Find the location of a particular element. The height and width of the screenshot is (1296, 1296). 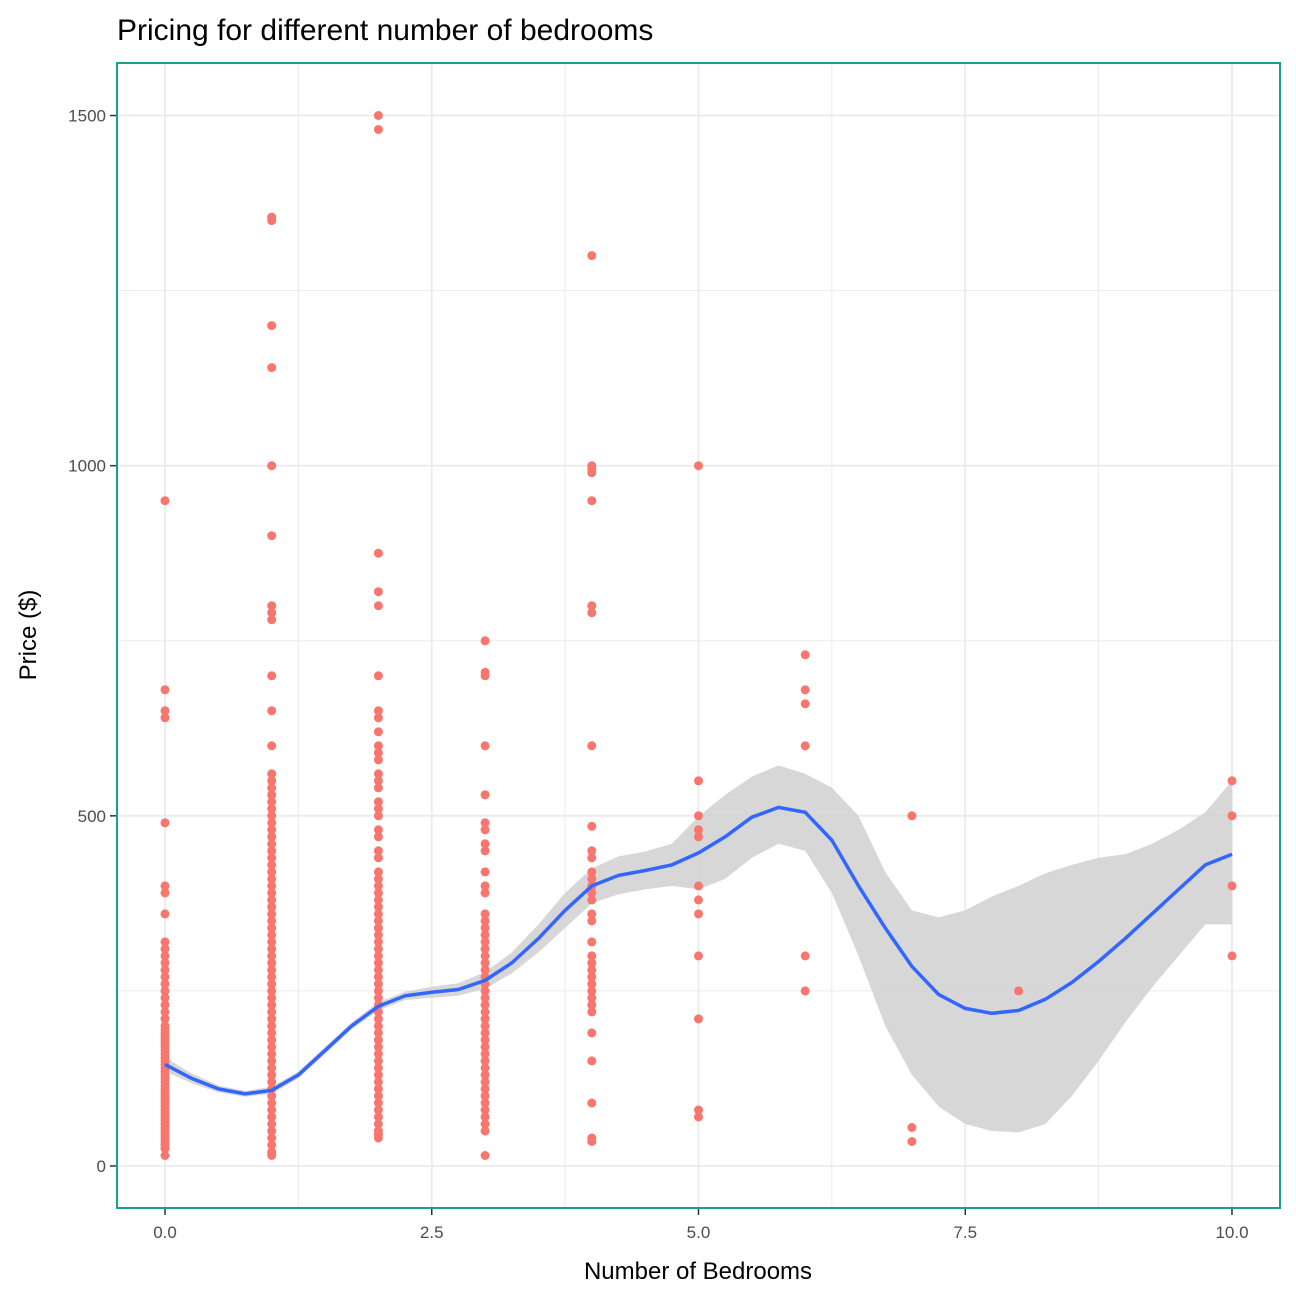

chart-title: Pricing for different number of bedrooms is located at coordinates (385, 30).